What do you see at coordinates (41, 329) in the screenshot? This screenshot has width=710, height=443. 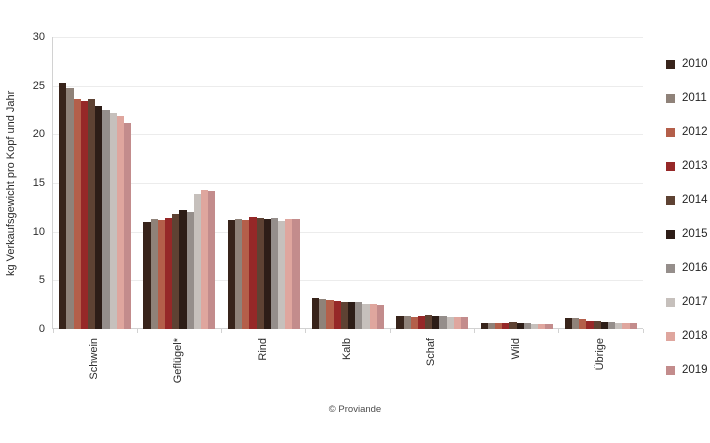 I see `y-tick-0: 0` at bounding box center [41, 329].